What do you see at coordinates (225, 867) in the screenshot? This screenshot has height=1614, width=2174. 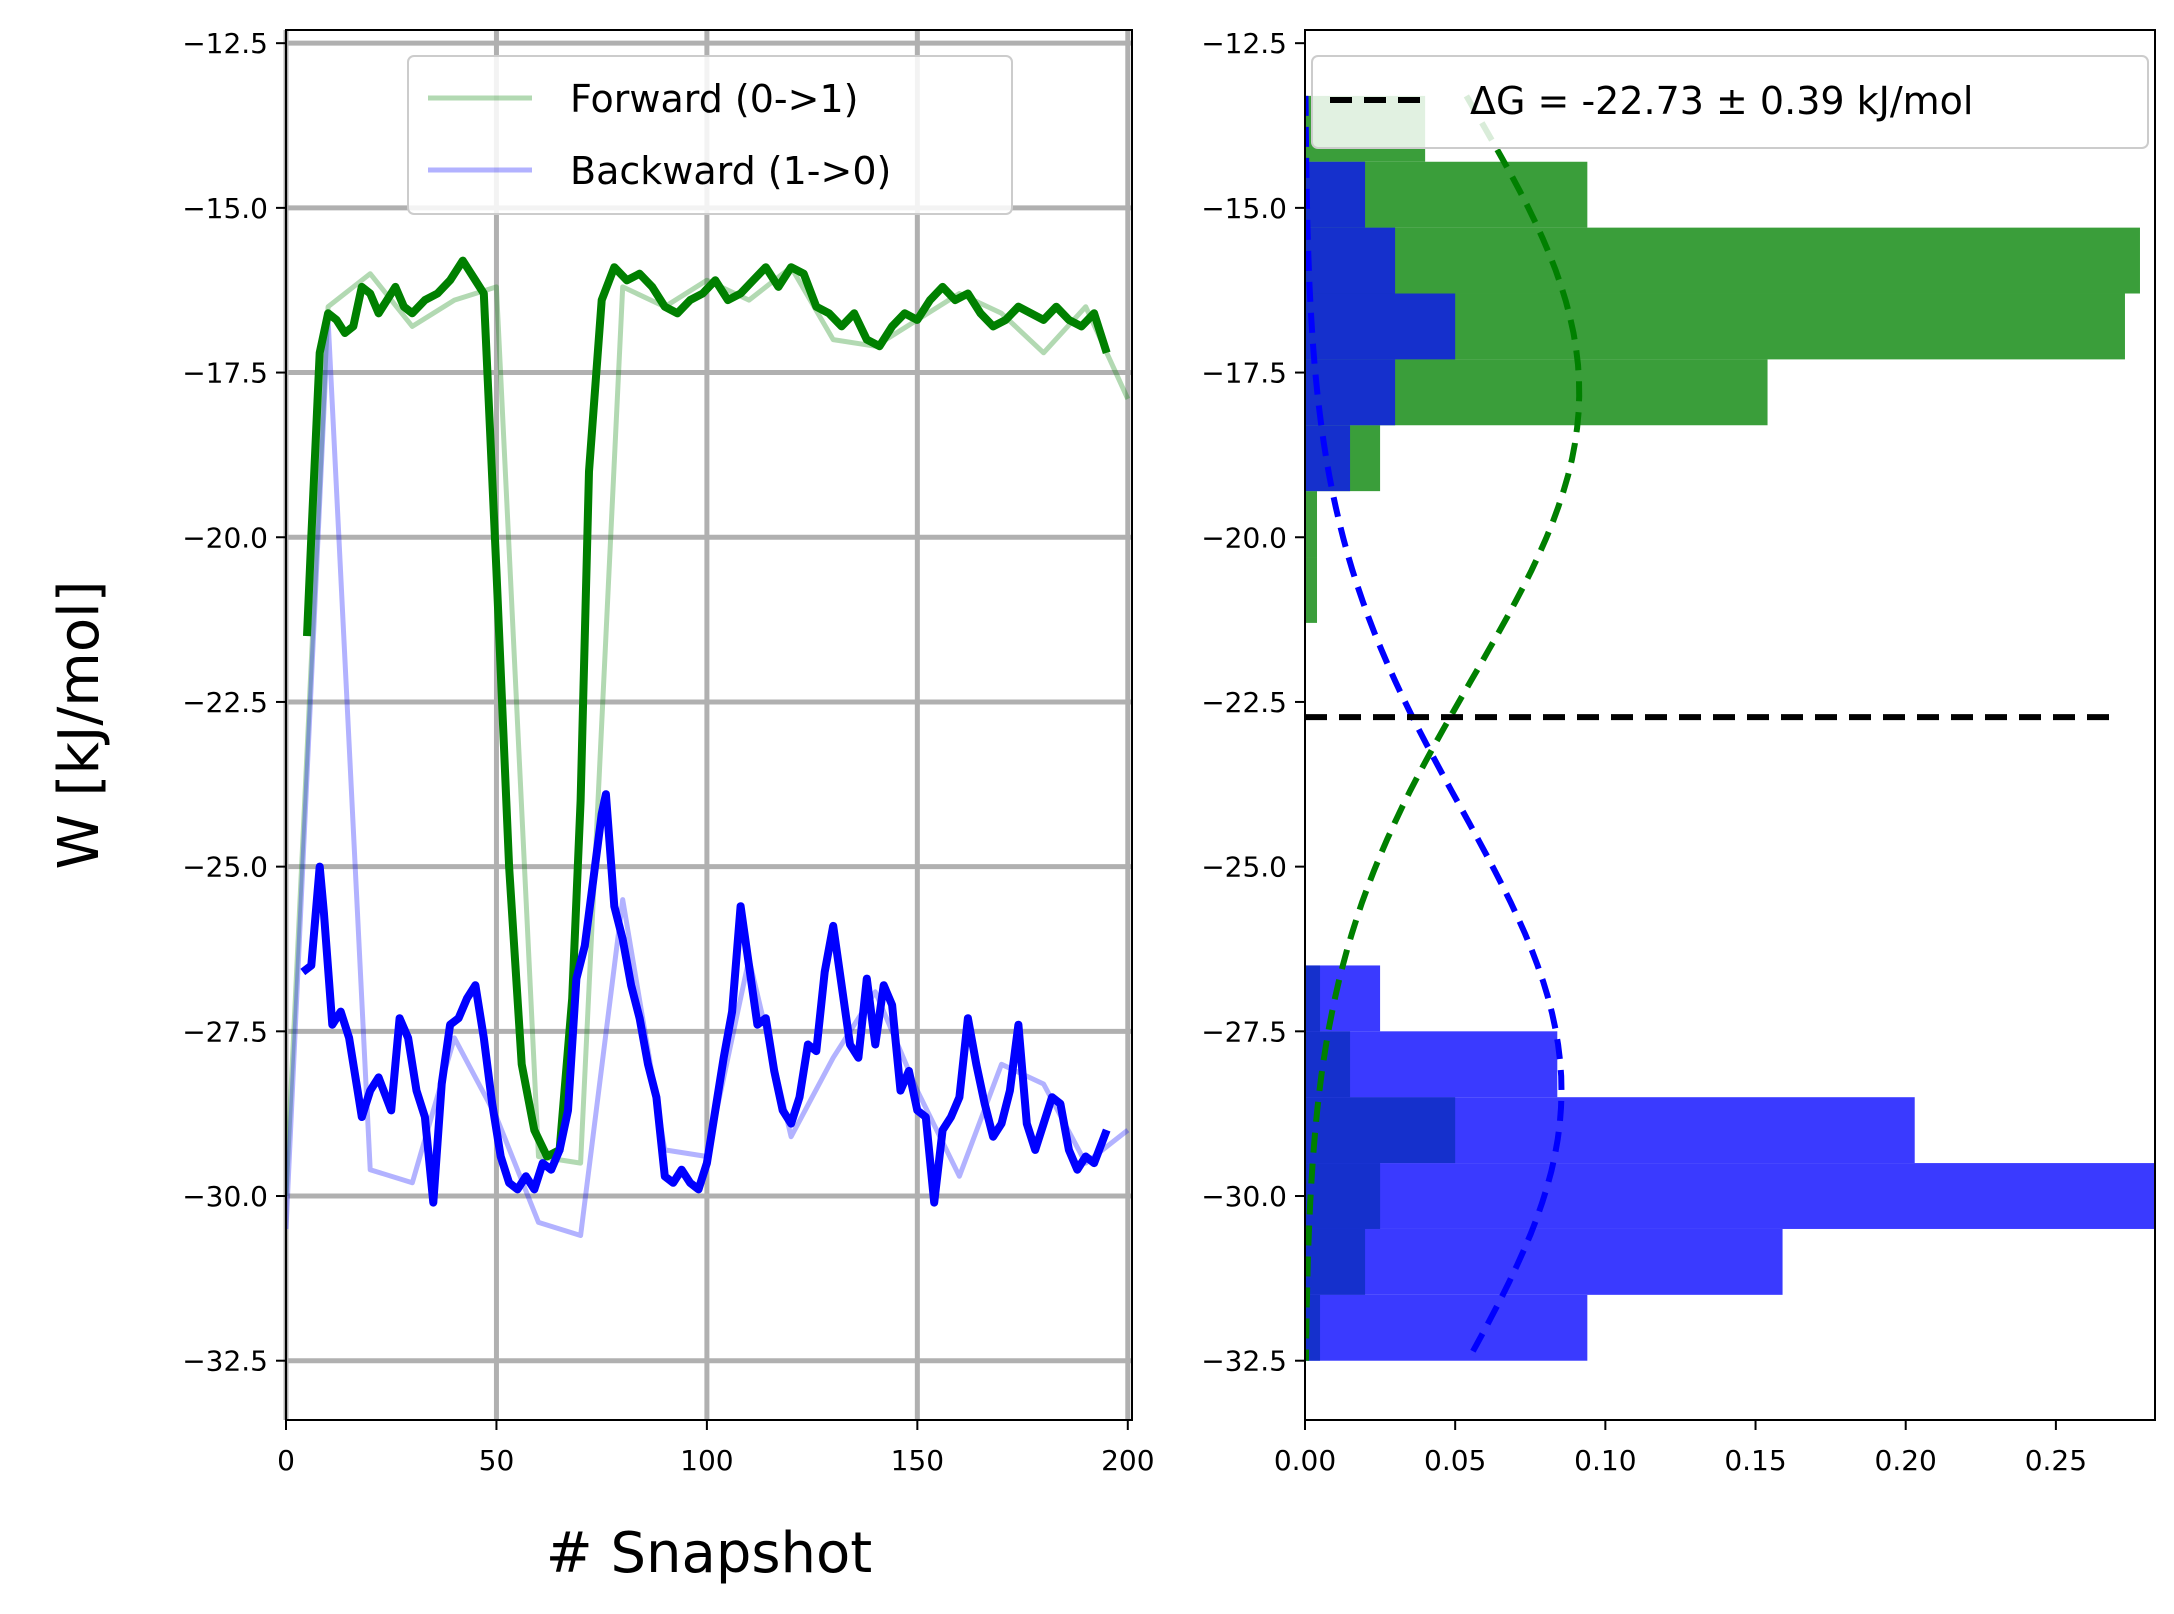 I see `left-ytick-label-5: −25.0` at bounding box center [225, 867].